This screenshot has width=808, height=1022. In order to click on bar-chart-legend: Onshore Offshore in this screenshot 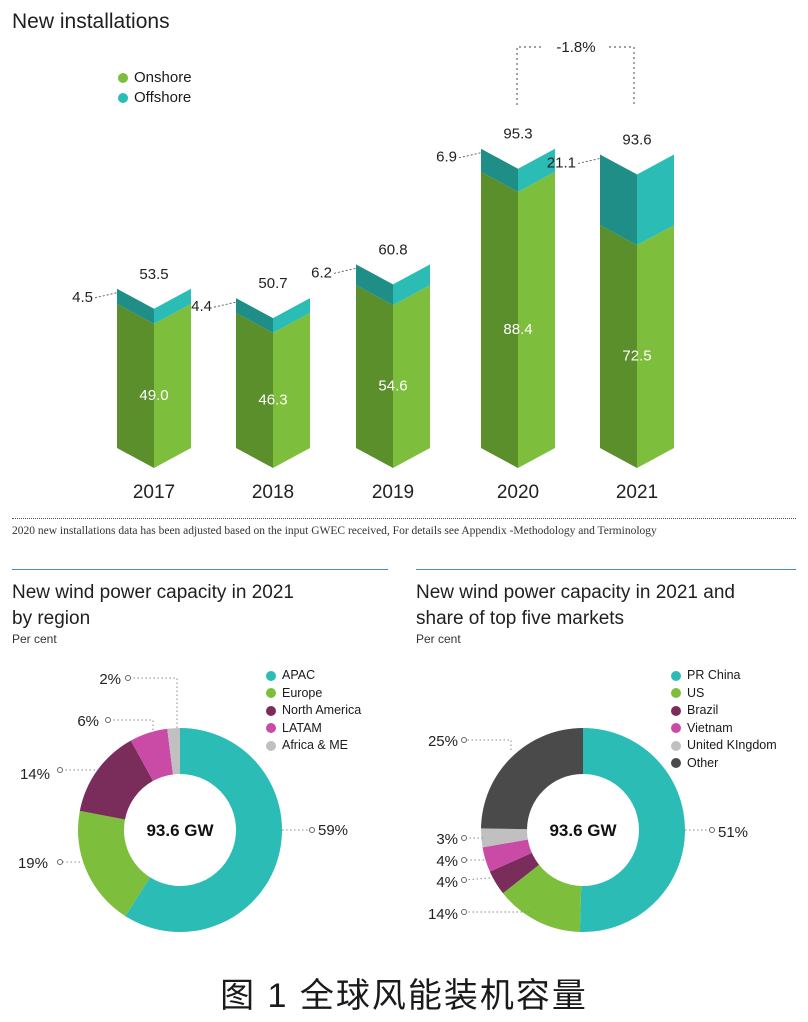, I will do `click(155, 88)`.